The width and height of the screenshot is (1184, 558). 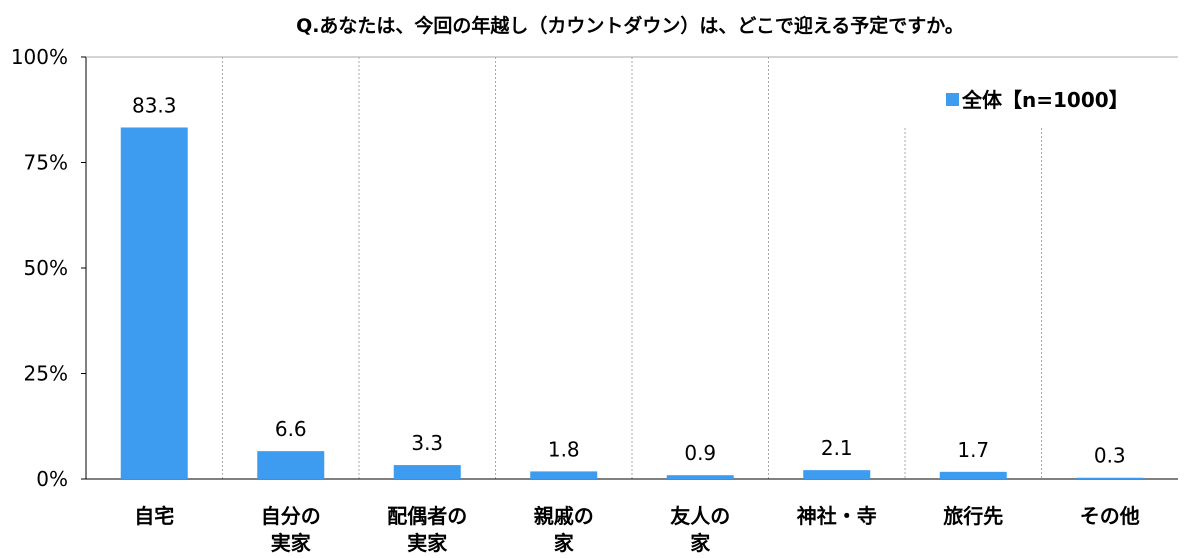 I want to click on x-tick-label: 自分の, so click(x=291, y=516).